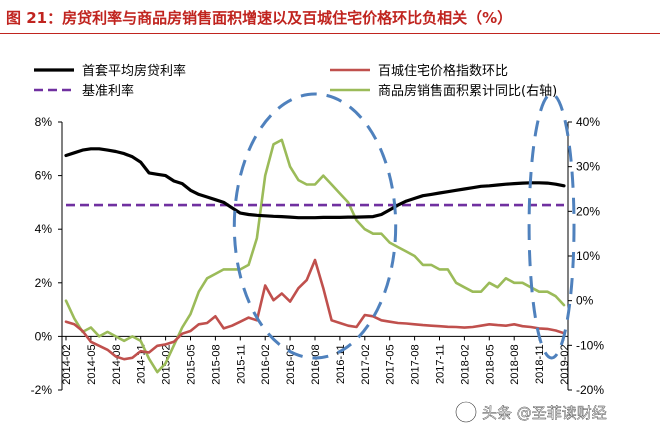 The width and height of the screenshot is (660, 432). I want to click on x-tick-label: 2014-08, so click(117, 364).